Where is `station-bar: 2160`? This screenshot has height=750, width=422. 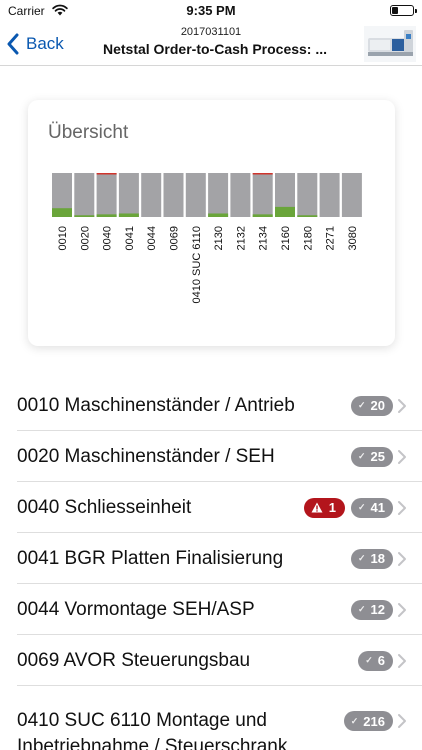 station-bar: 2160 is located at coordinates (285, 211).